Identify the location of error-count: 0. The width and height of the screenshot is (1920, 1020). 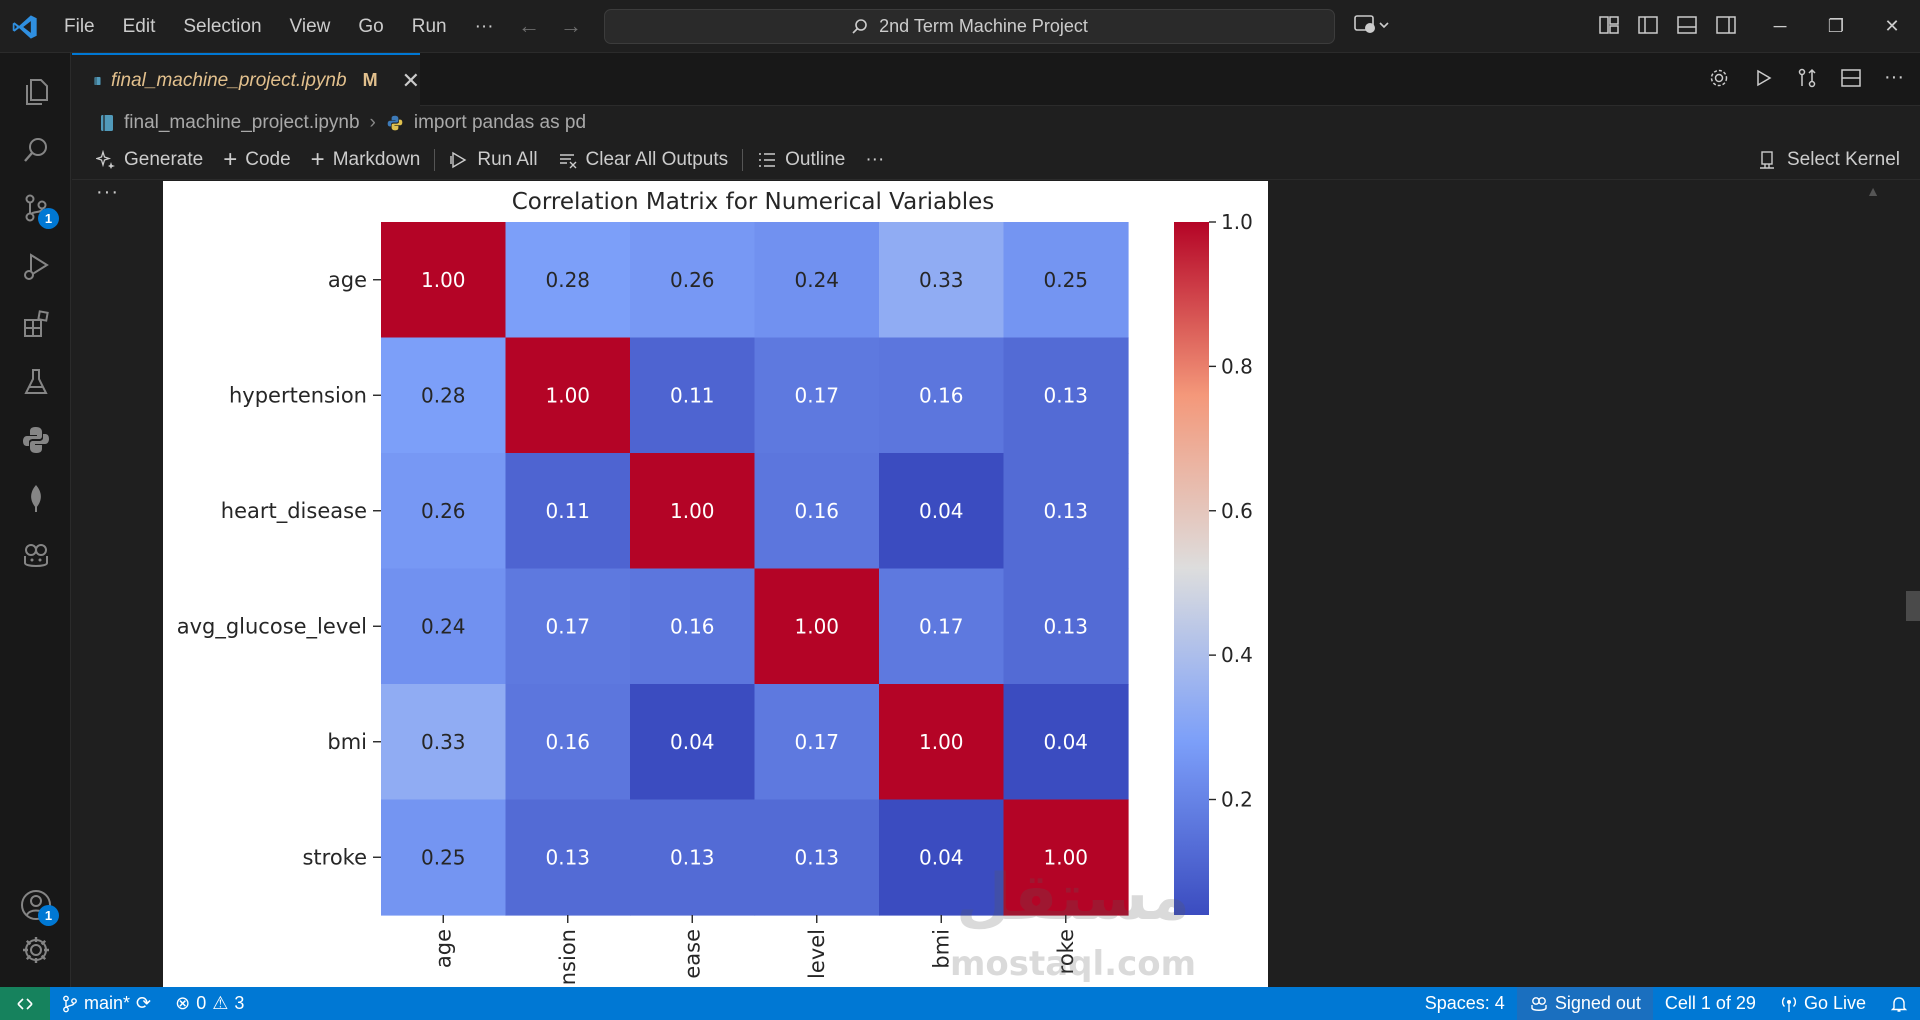
(201, 1003).